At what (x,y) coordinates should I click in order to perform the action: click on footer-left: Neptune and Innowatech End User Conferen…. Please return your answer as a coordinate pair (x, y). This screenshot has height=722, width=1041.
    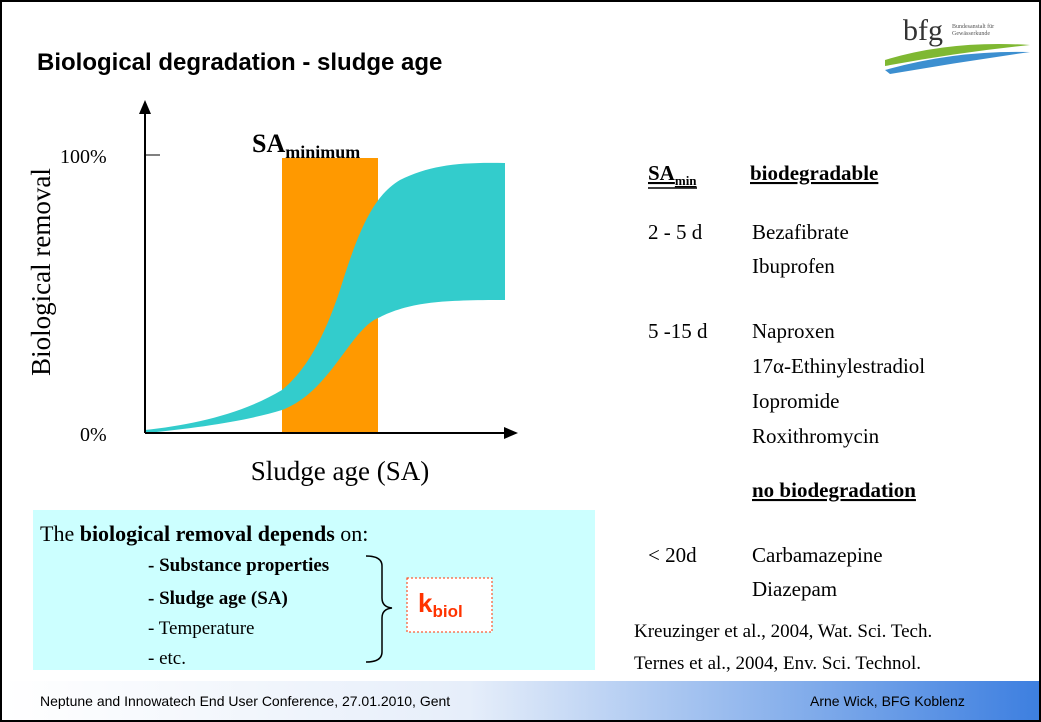
    Looking at the image, I should click on (245, 701).